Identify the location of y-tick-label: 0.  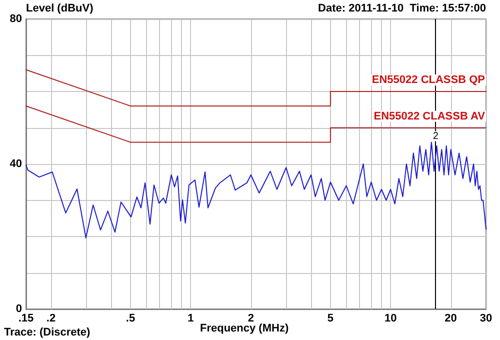
(19, 309).